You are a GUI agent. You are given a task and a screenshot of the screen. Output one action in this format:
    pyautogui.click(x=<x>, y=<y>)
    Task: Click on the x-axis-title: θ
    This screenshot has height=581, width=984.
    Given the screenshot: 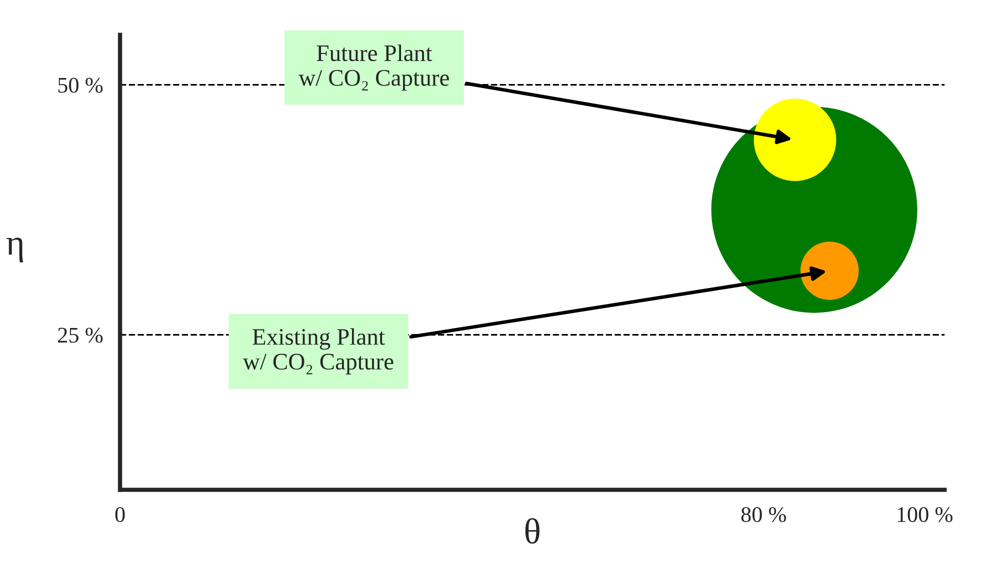 What is the action you would take?
    pyautogui.click(x=532, y=531)
    